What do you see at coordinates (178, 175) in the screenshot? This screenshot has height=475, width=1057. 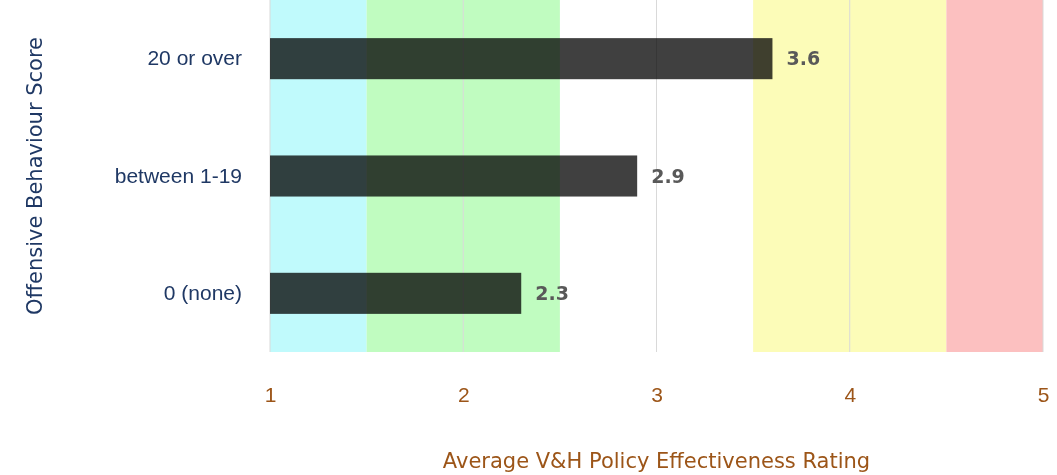 I see `y-tick-label: between 1-19` at bounding box center [178, 175].